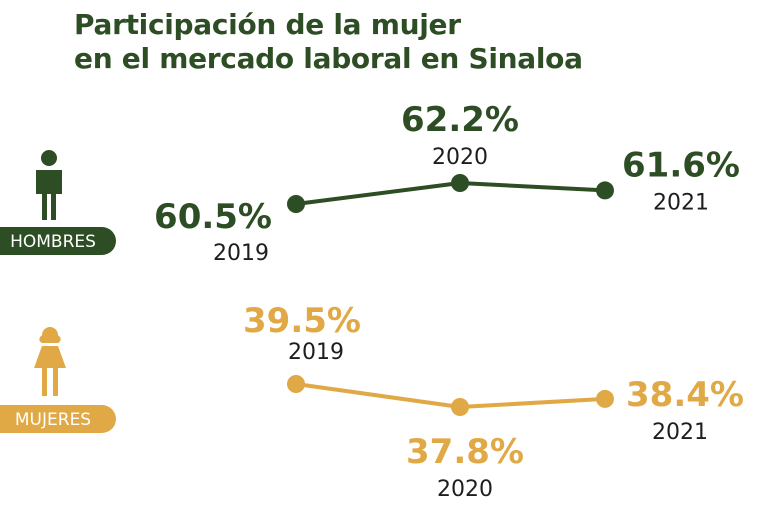  I want to click on data-point-hombres-2019, so click(296, 204).